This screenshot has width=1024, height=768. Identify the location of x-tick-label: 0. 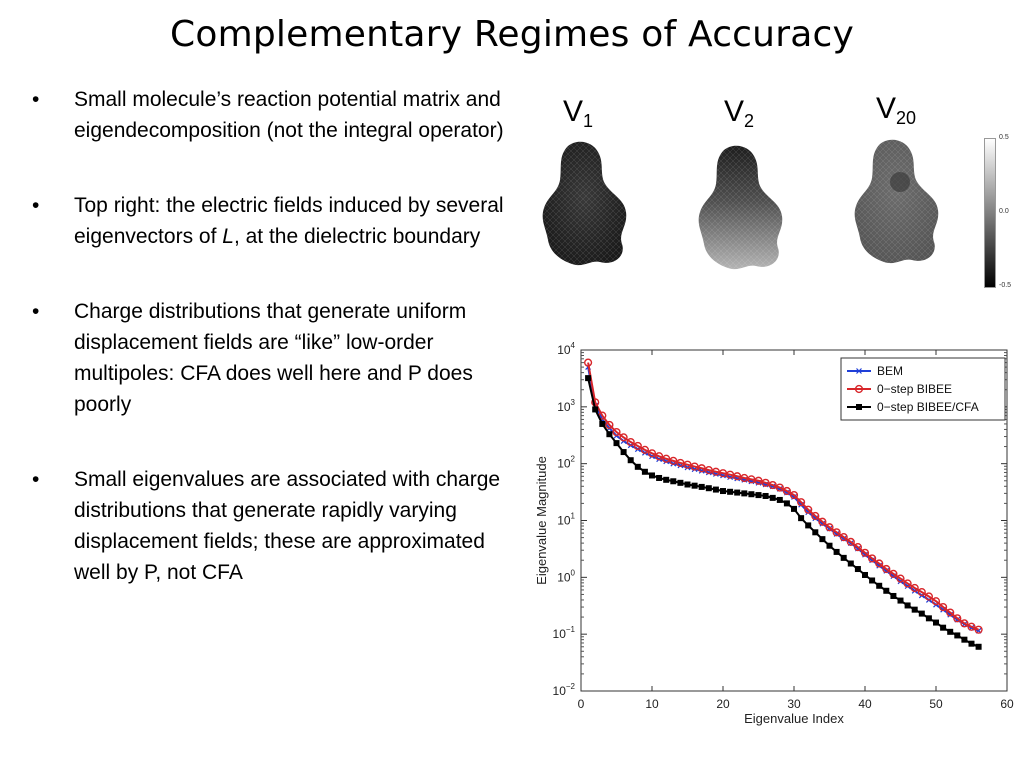
(581, 704).